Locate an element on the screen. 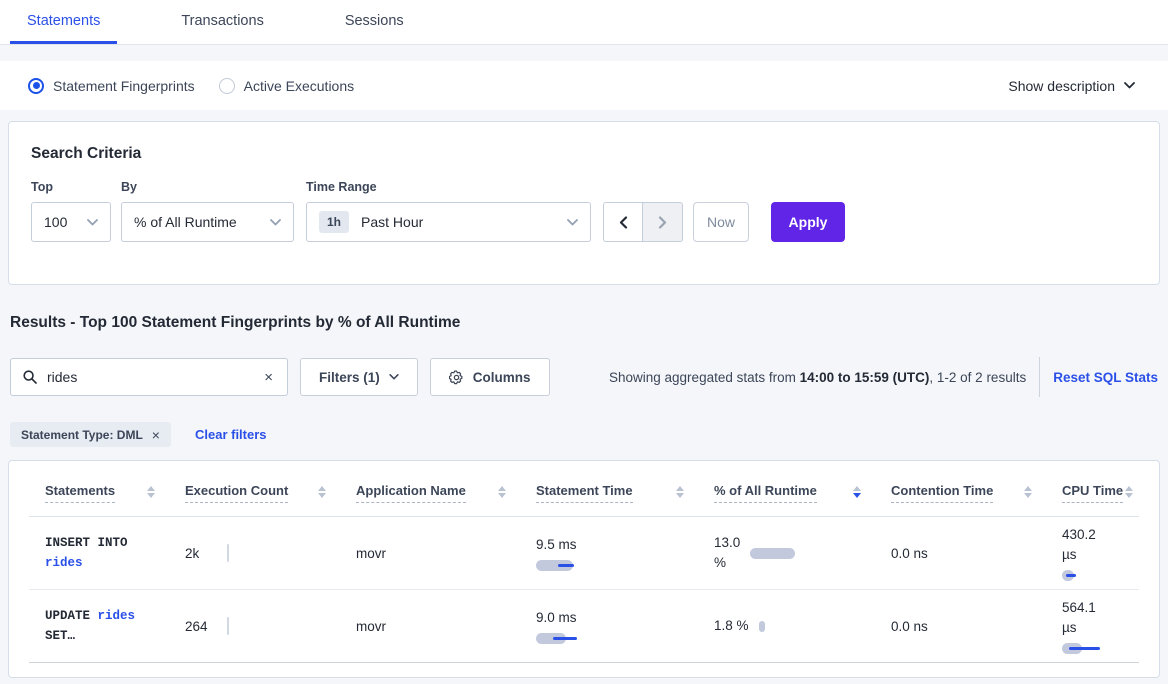 Image resolution: width=1168 pixels, height=684 pixels. time-prev-button is located at coordinates (623, 222).